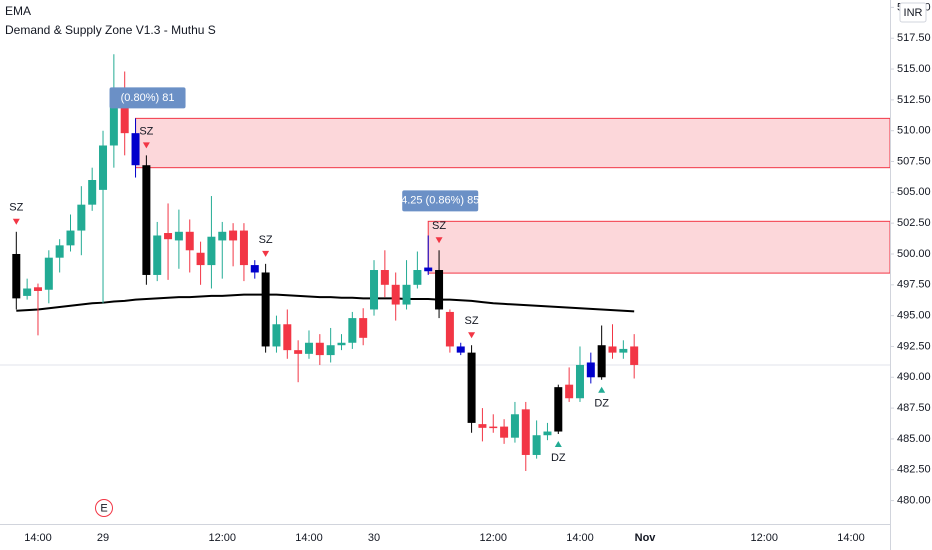 This screenshot has width=932, height=550. I want to click on event-marker, so click(104, 508).